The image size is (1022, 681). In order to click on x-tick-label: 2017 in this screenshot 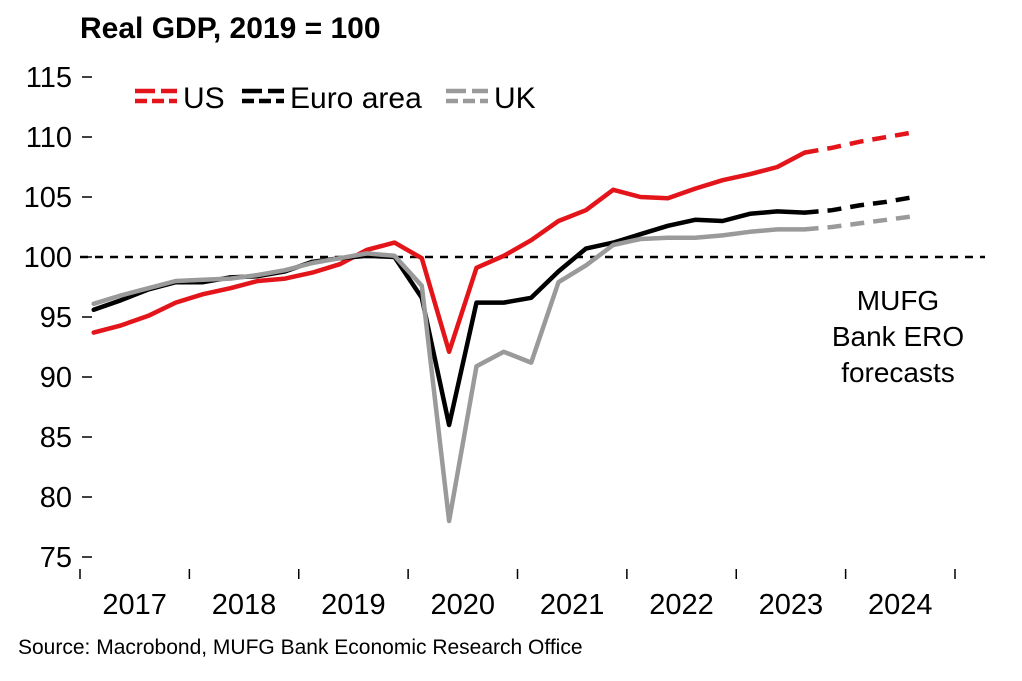, I will do `click(134, 605)`.